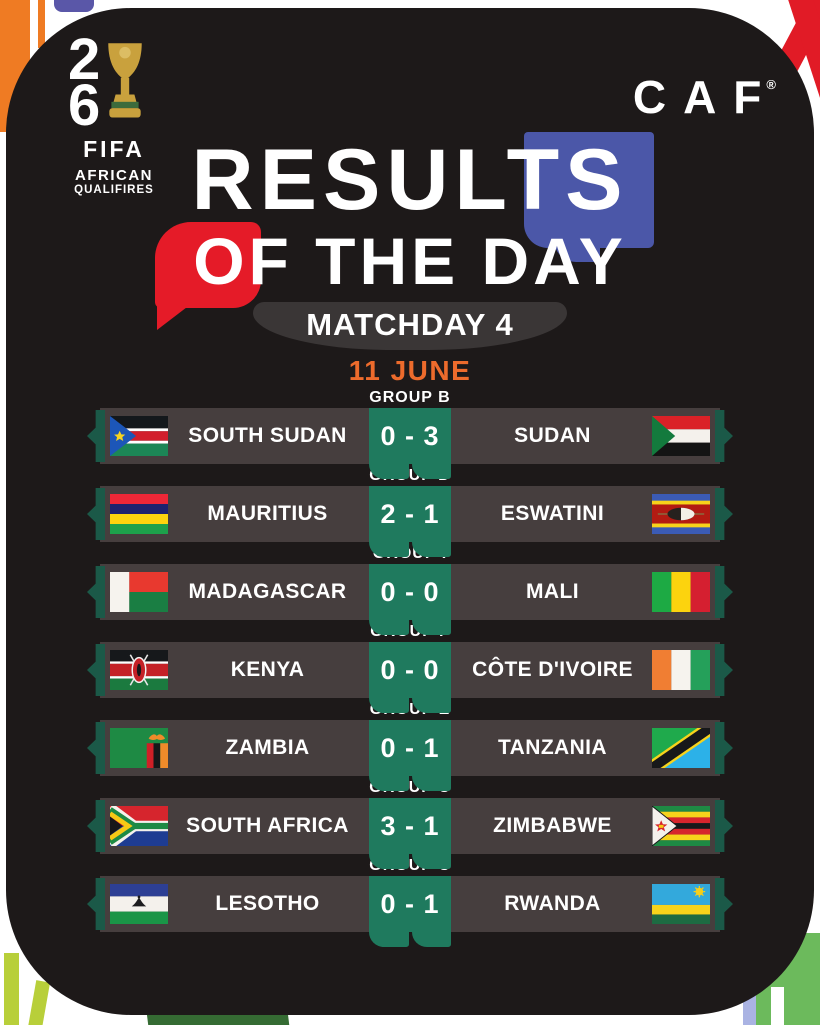 This screenshot has height=1025, width=820. I want to click on title-line-1-text: RESULTS, so click(410, 180).